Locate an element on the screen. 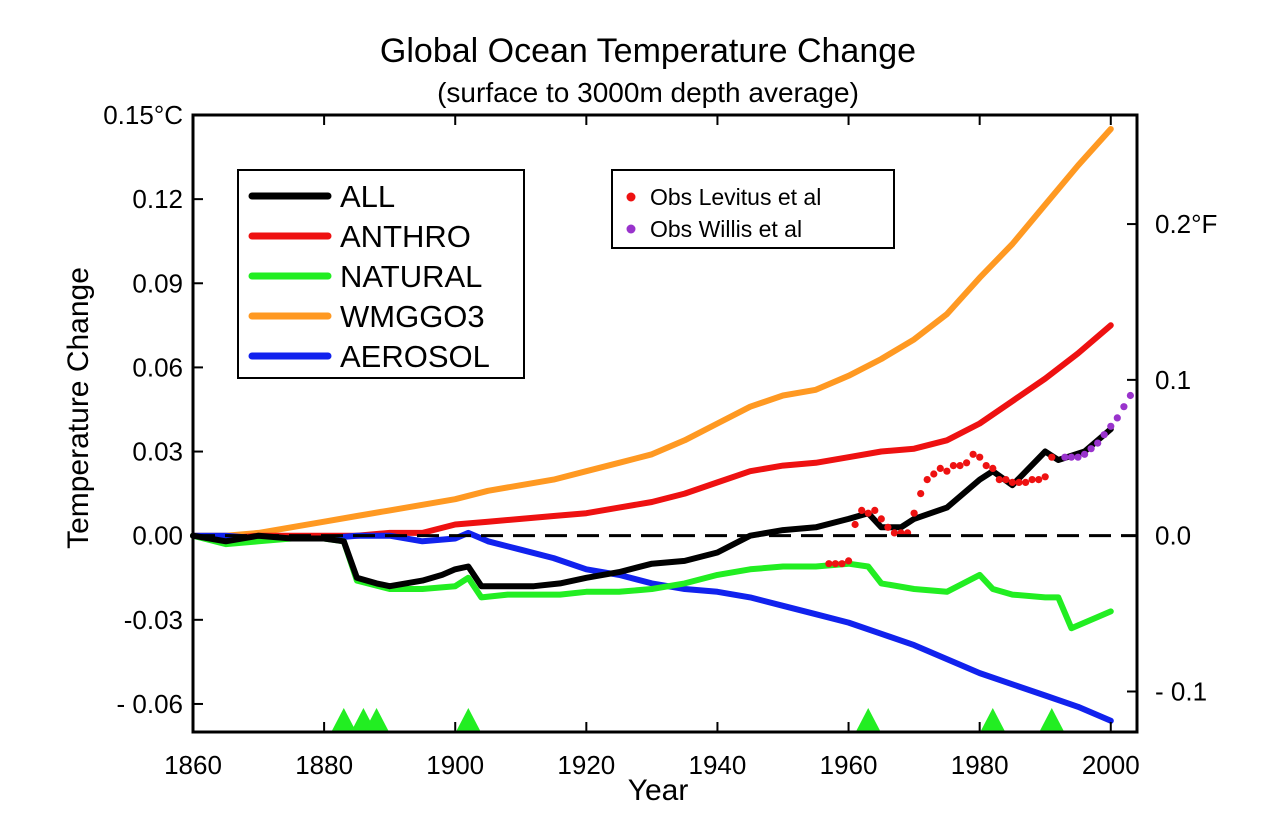 This screenshot has height=840, width=1280. legend-series: ALL ANTHRO NATURAL WMGGO3 AEROSOL is located at coordinates (381, 274).